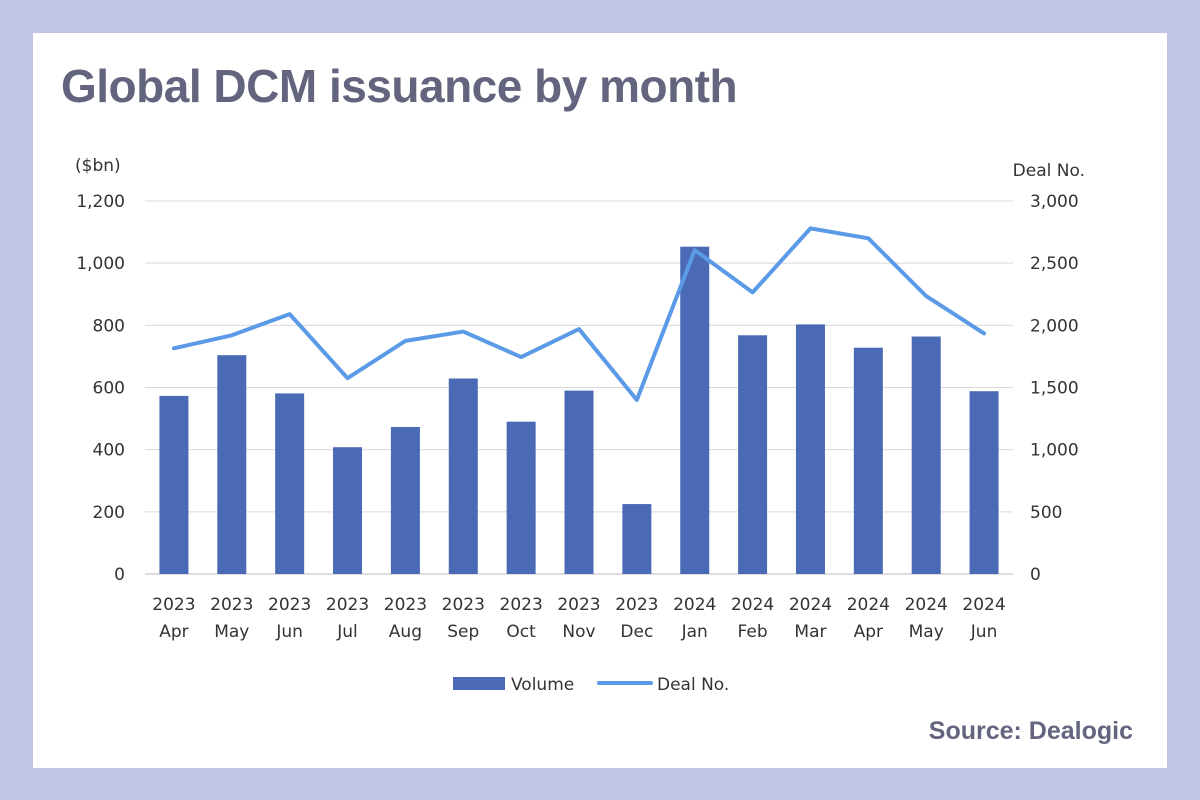  I want to click on left-tick-label: 1,000, so click(100, 264).